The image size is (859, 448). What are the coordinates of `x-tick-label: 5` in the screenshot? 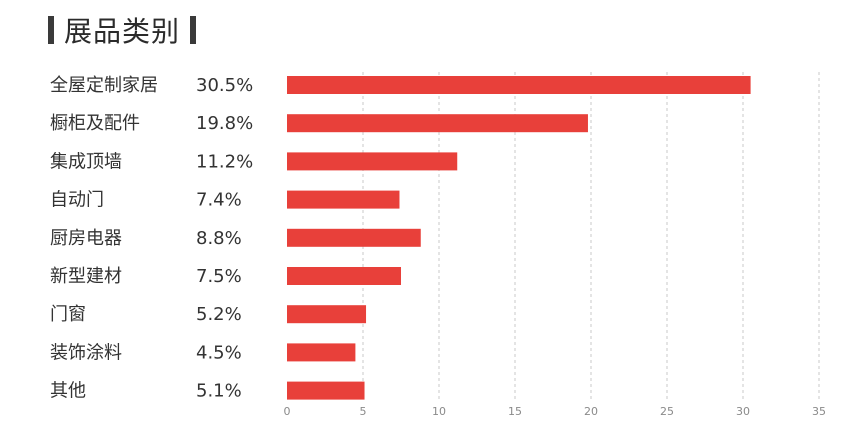 It's located at (363, 411).